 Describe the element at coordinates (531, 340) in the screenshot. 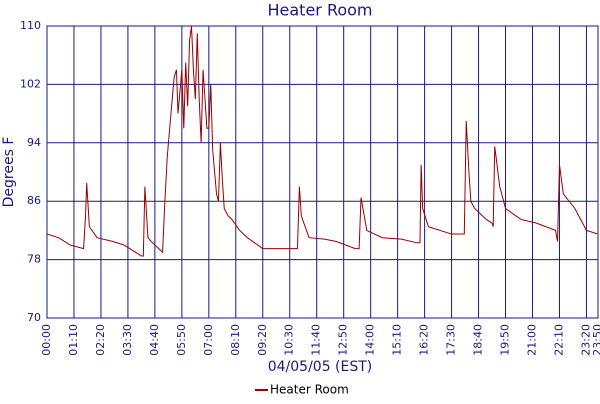

I see `x-tick-label: 21:00` at that location.